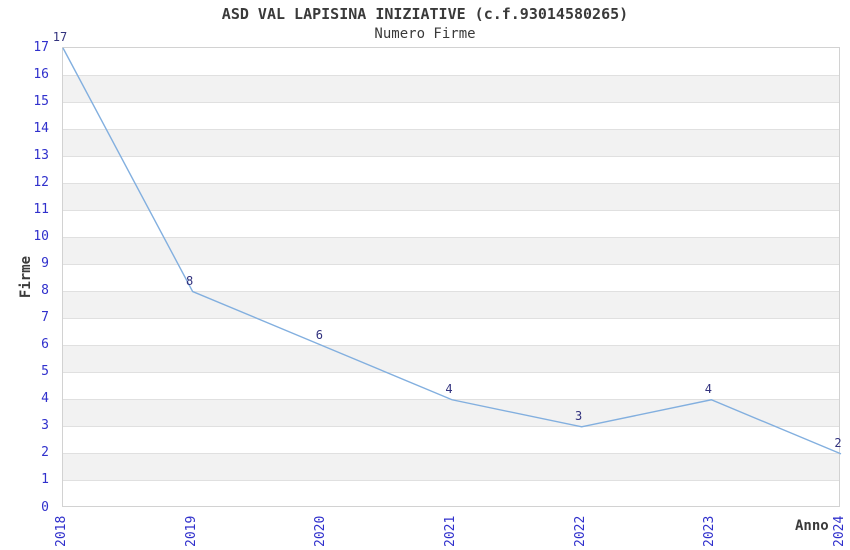  What do you see at coordinates (45, 507) in the screenshot?
I see `y-tick-label: 0` at bounding box center [45, 507].